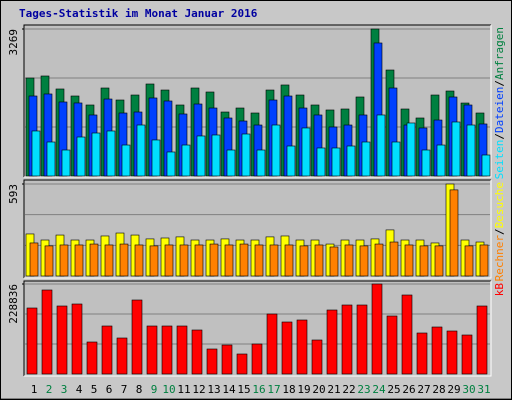 Image resolution: width=512 pixels, height=400 pixels. Describe the element at coordinates (499, 110) in the screenshot. I see `legend-entry: Dateien` at that location.